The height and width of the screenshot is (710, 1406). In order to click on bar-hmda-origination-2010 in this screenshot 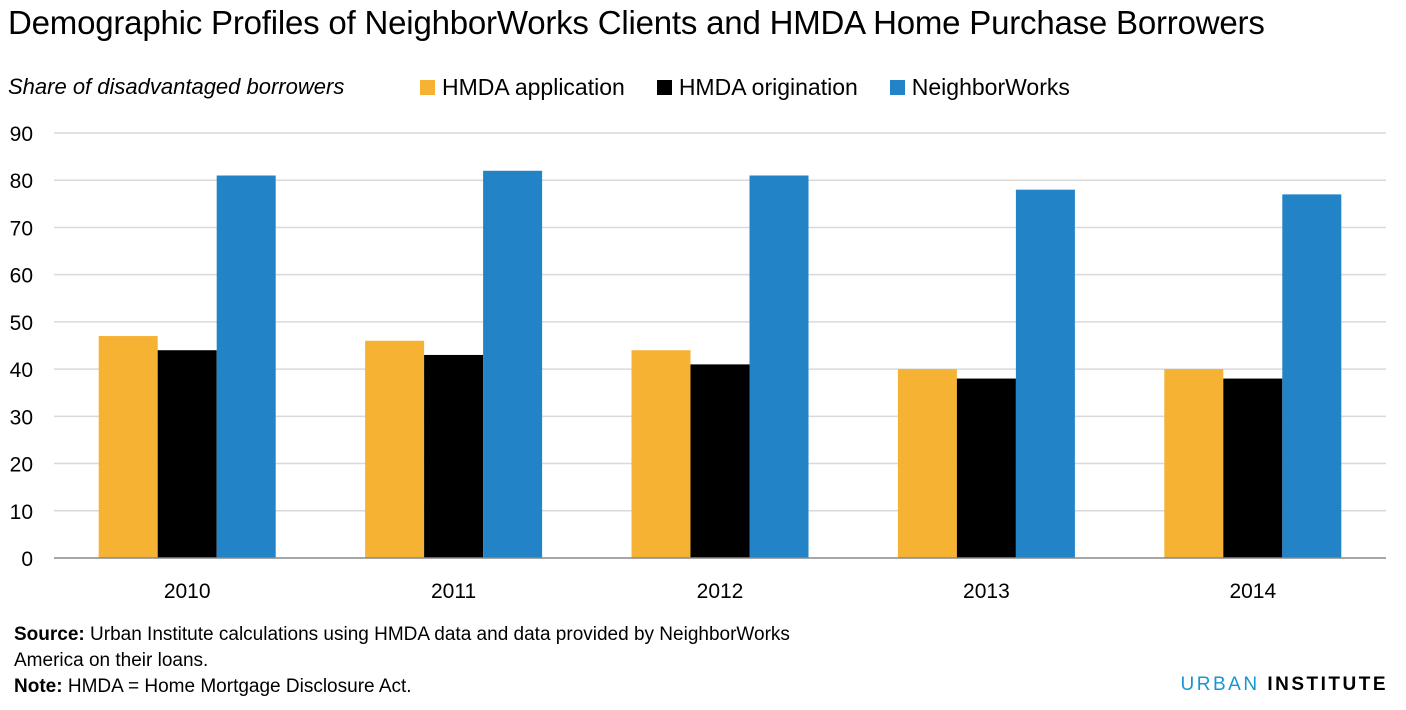, I will do `click(187, 454)`.